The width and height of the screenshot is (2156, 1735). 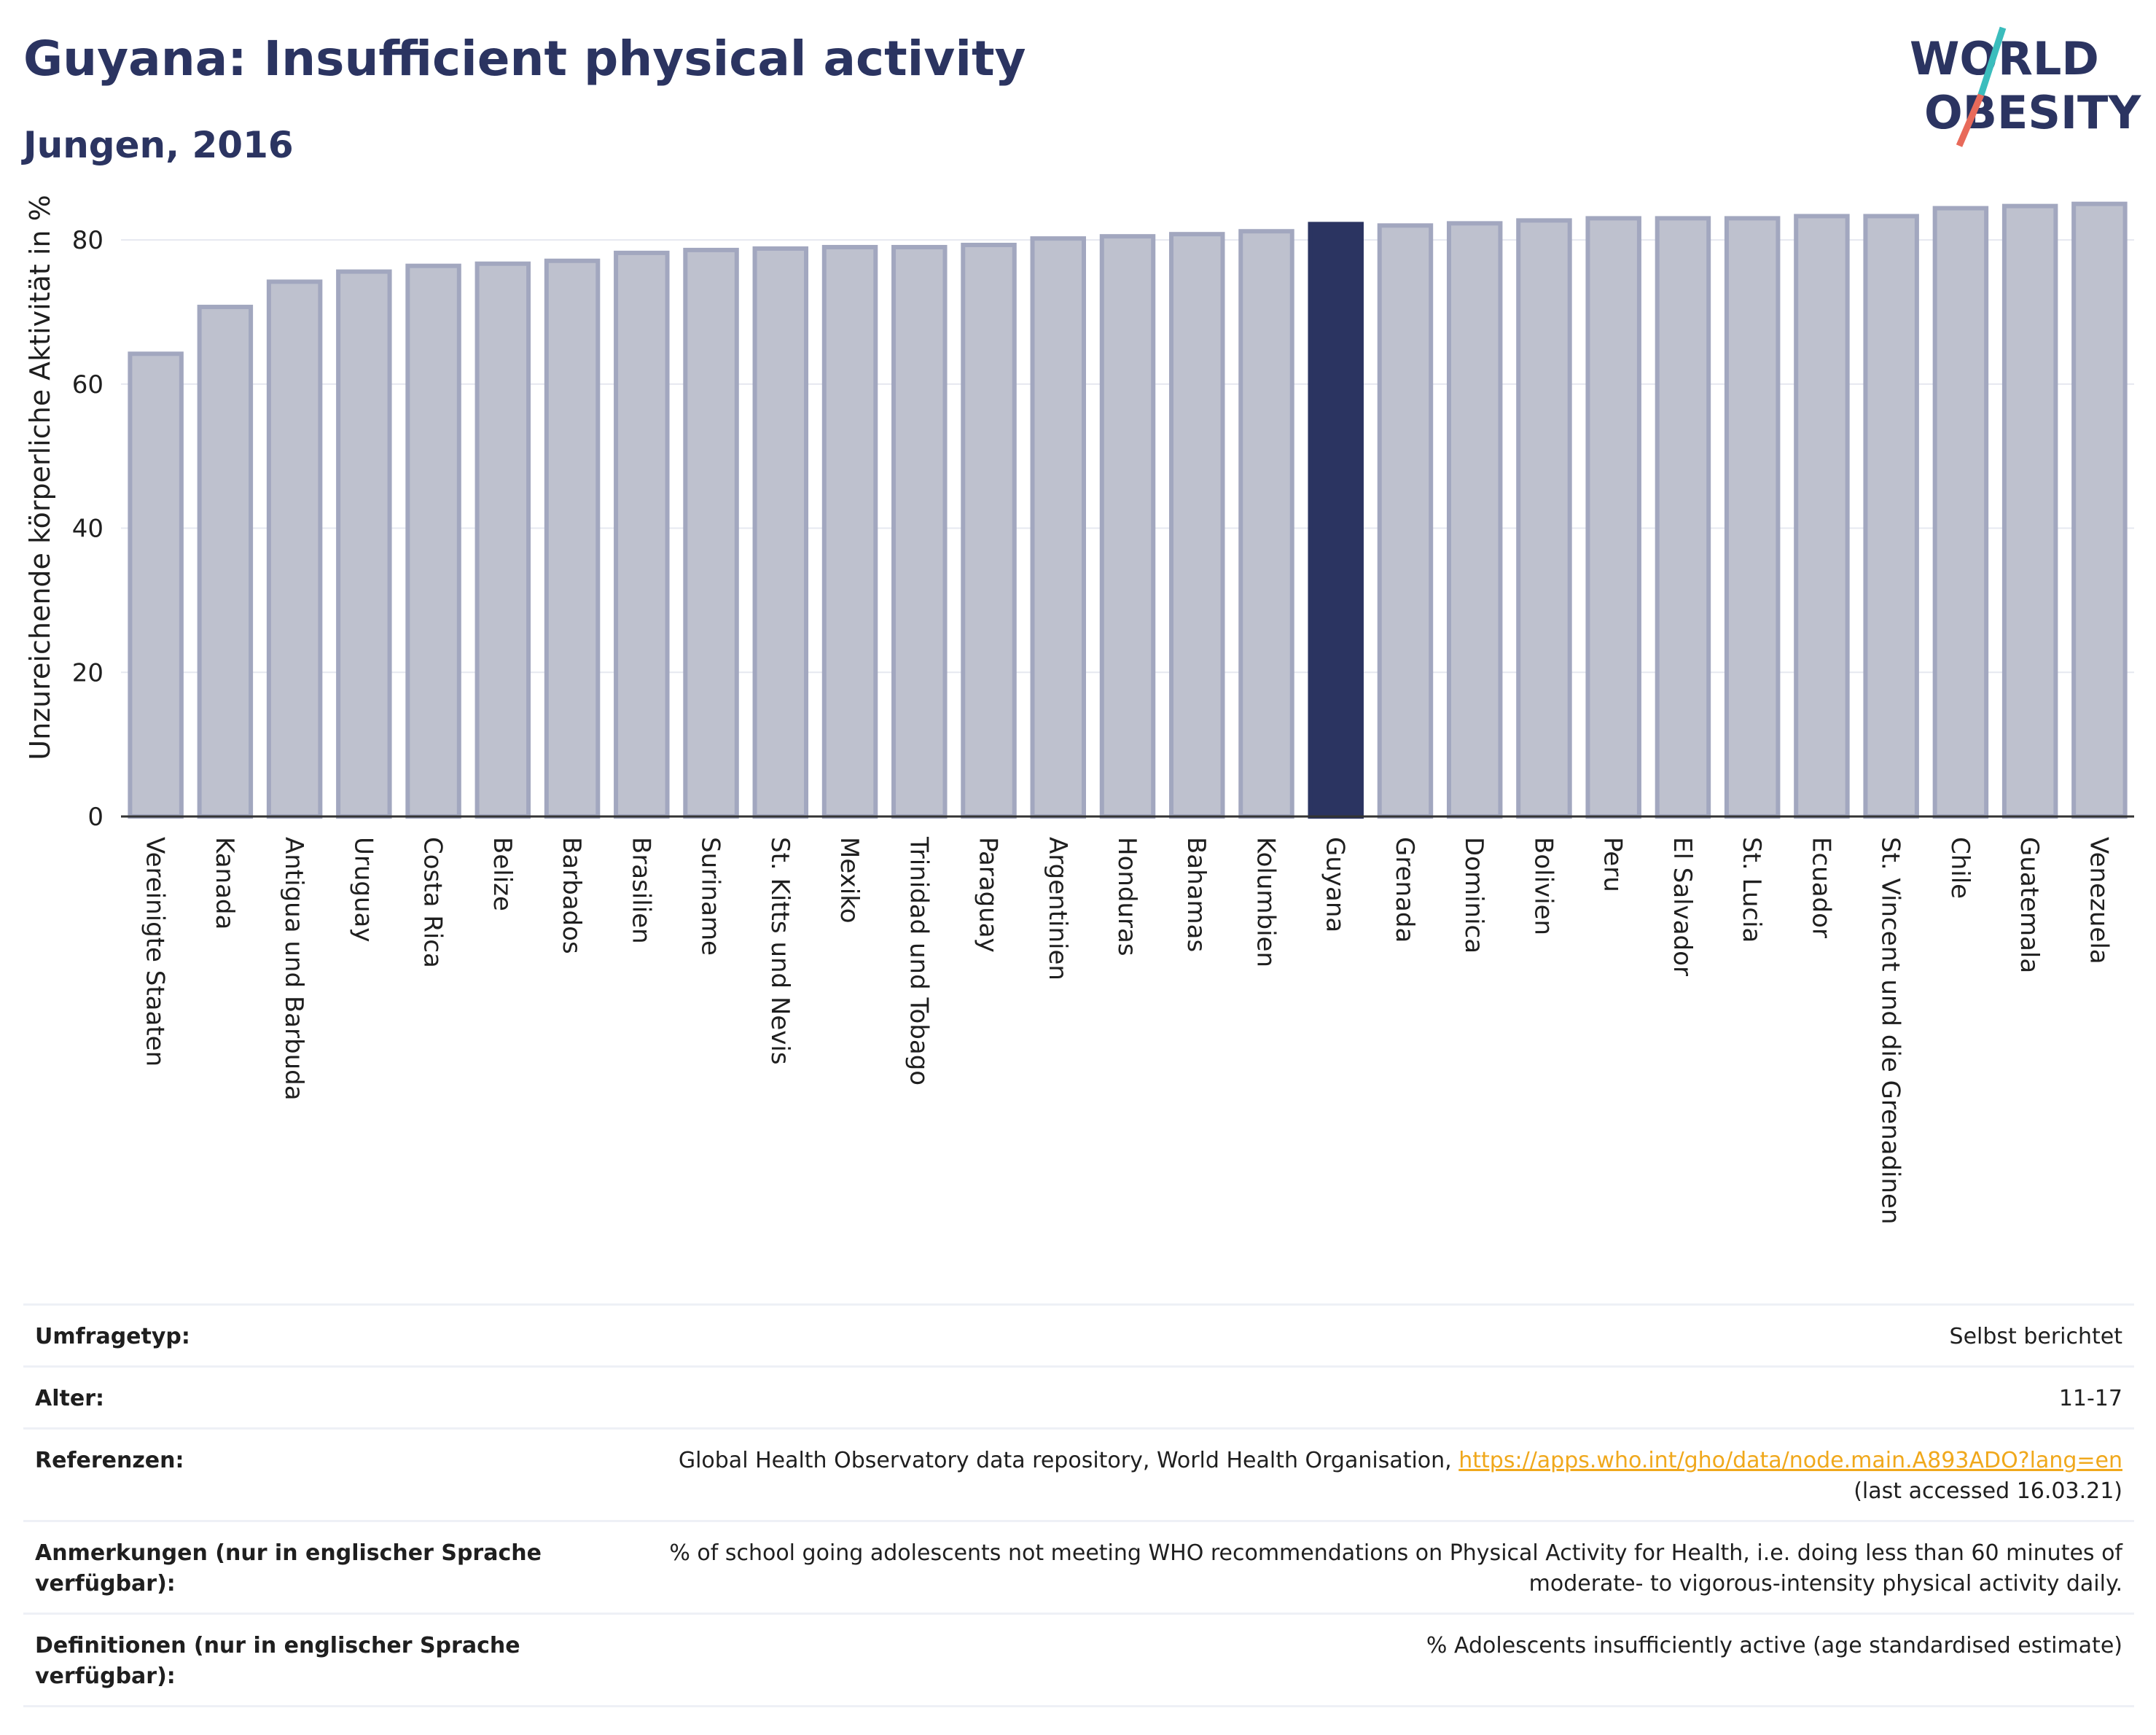 I want to click on x-tick-label: Uruguay, so click(x=363, y=890).